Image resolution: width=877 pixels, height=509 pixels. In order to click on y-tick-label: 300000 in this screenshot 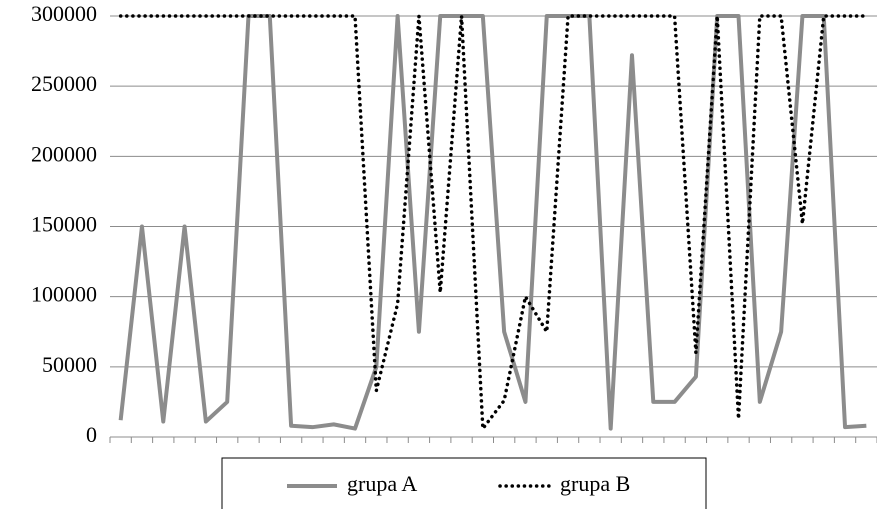, I will do `click(64, 13)`.